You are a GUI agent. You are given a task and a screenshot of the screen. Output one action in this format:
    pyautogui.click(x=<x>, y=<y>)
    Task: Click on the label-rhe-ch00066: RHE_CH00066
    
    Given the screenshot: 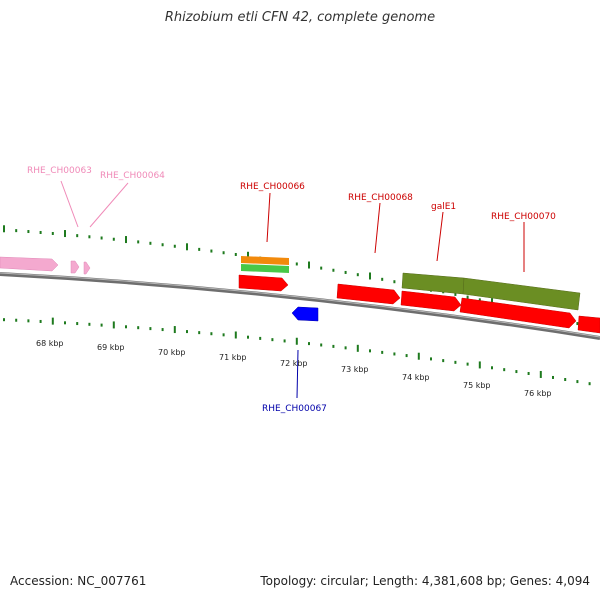 What is the action you would take?
    pyautogui.click(x=272, y=187)
    